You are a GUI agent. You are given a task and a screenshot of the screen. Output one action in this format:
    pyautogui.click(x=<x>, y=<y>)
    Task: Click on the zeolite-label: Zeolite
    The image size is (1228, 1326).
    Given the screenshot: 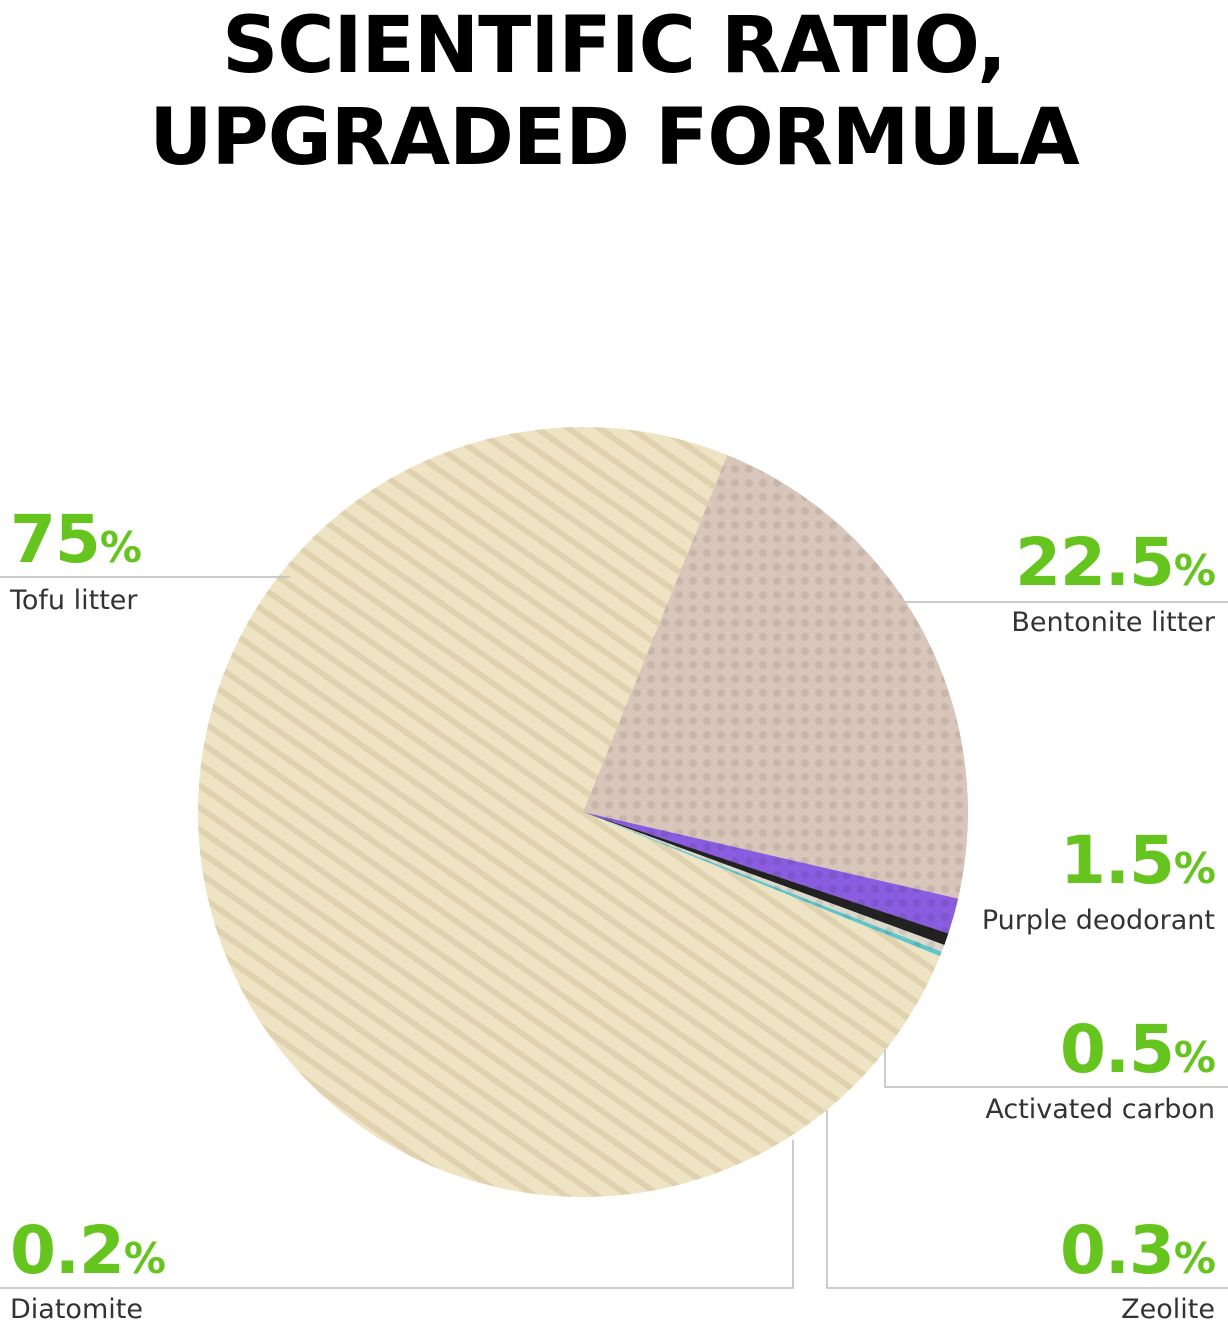 What is the action you would take?
    pyautogui.click(x=1168, y=1309)
    